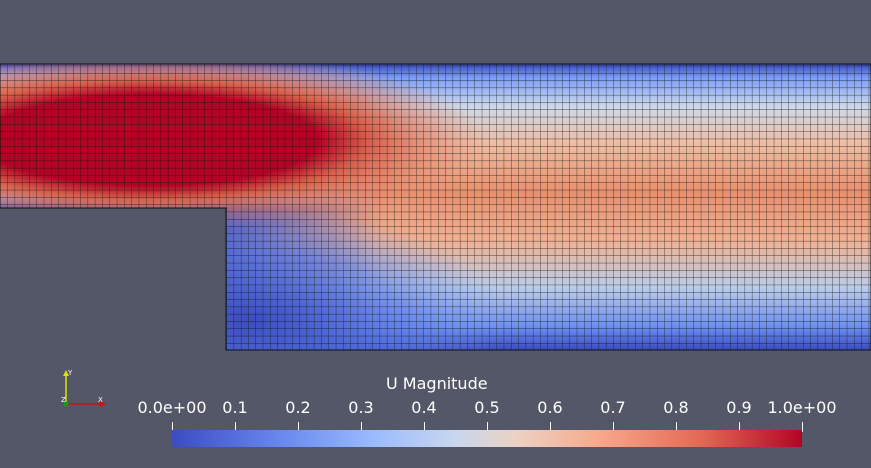 The width and height of the screenshot is (871, 468). What do you see at coordinates (66, 404) in the screenshot?
I see `z-axis-icon` at bounding box center [66, 404].